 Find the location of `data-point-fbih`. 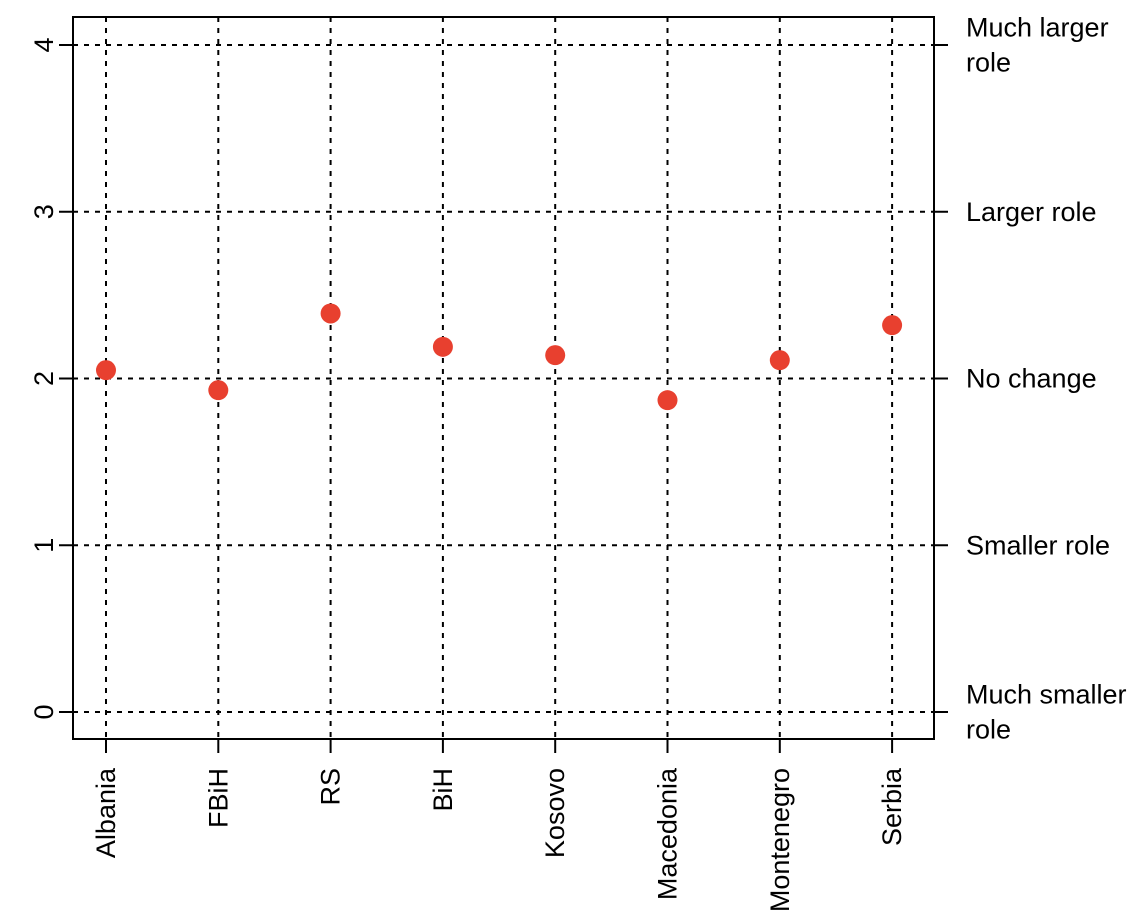

data-point-fbih is located at coordinates (218, 390).